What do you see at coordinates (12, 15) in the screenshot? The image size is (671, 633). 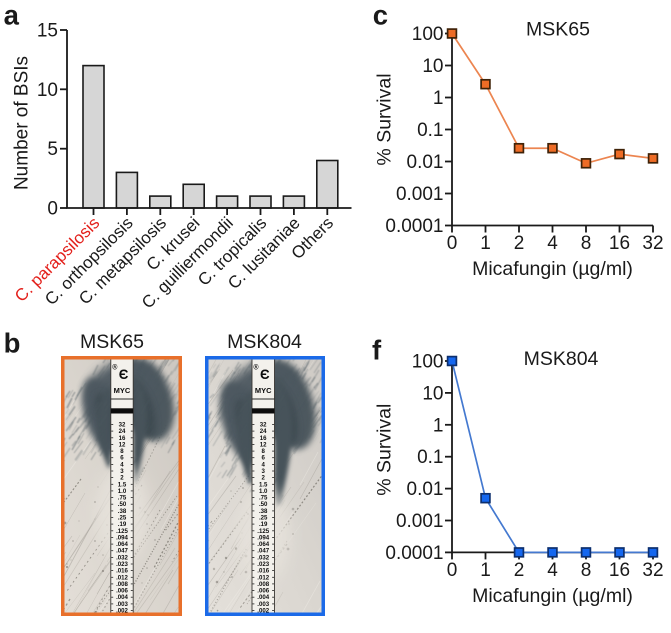 I see `svg-text: a` at bounding box center [12, 15].